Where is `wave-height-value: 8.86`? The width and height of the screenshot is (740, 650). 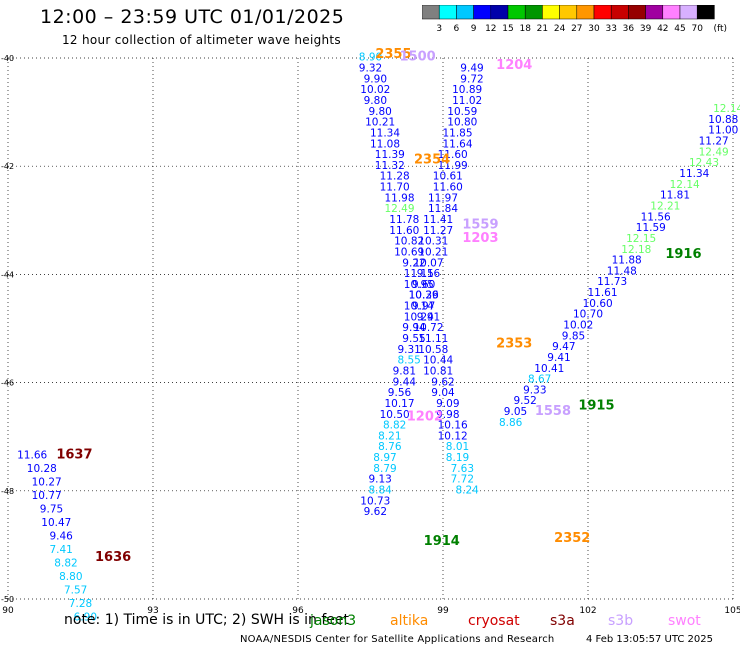
wave-height-value: 8.86 is located at coordinates (511, 423).